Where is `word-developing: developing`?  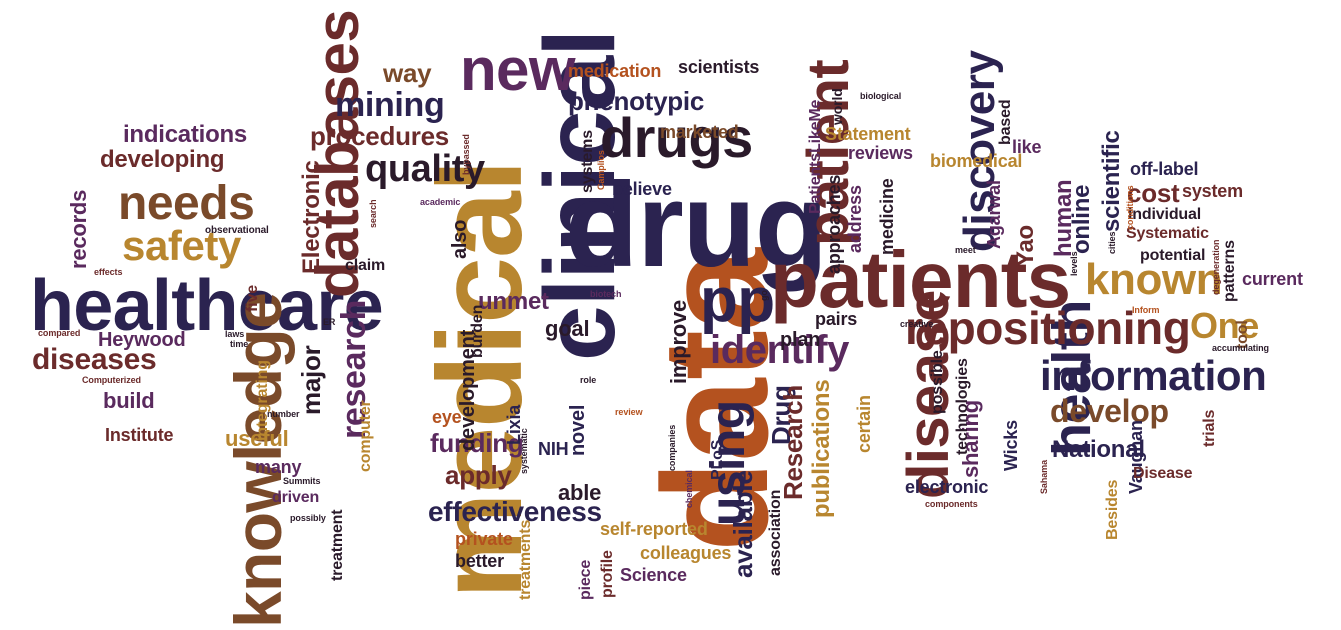
word-developing: developing is located at coordinates (162, 159).